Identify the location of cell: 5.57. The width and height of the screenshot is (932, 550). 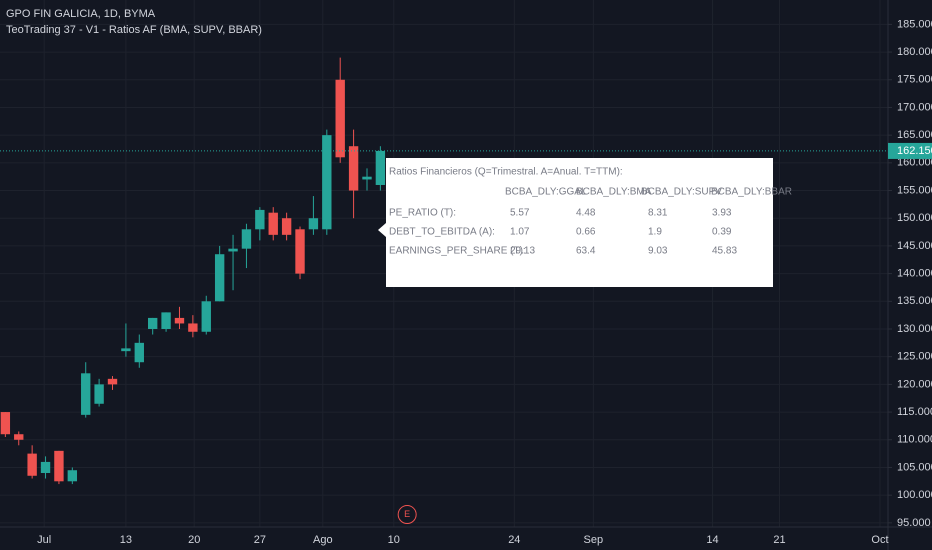
(520, 213).